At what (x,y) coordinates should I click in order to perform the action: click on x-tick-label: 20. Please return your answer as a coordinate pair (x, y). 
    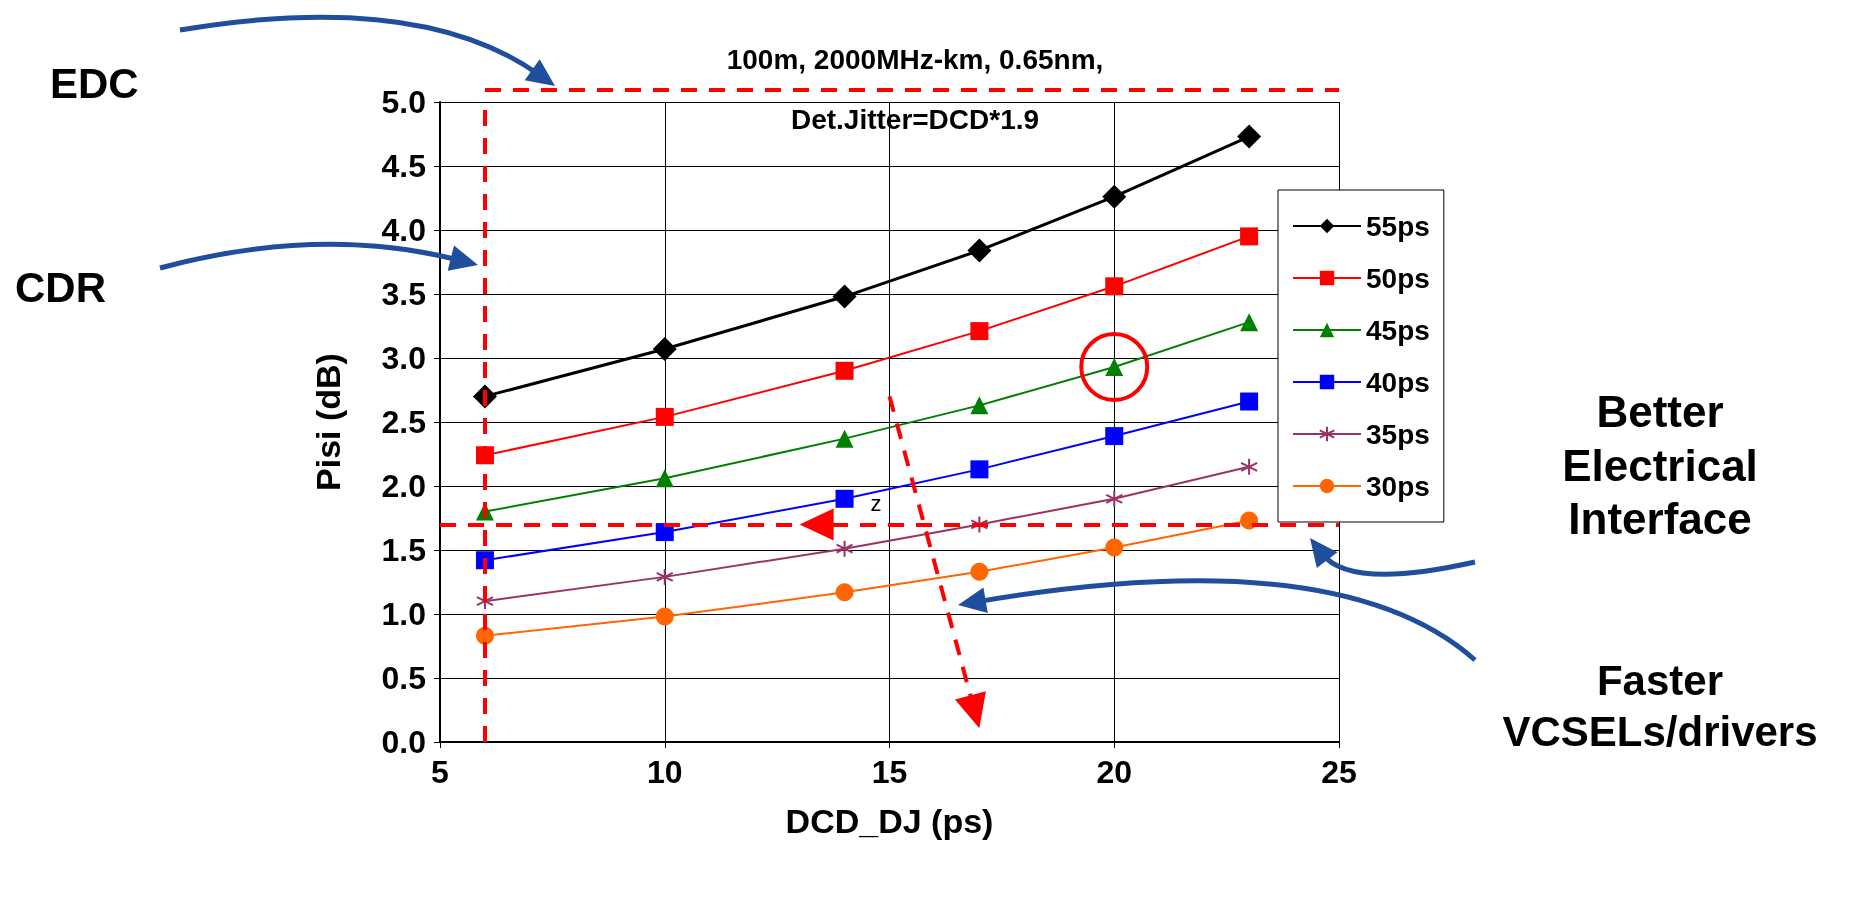
    Looking at the image, I should click on (1114, 772).